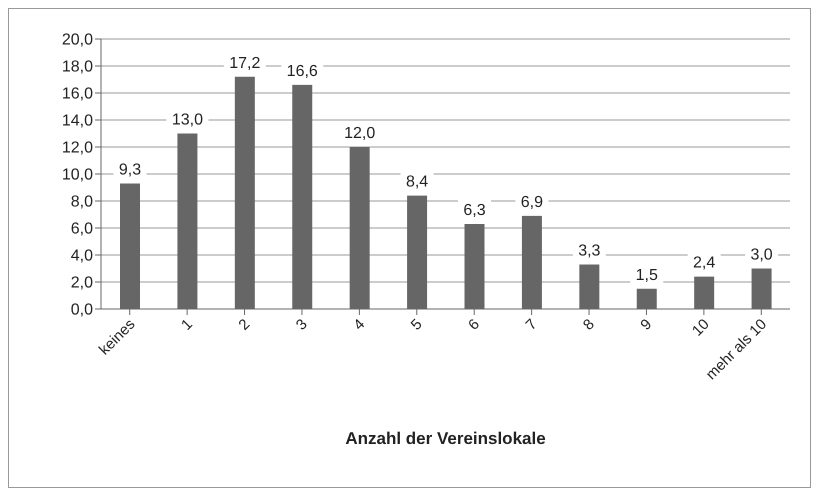 This screenshot has height=496, width=819. Describe the element at coordinates (647, 275) in the screenshot. I see `data-label: 1,5` at that location.